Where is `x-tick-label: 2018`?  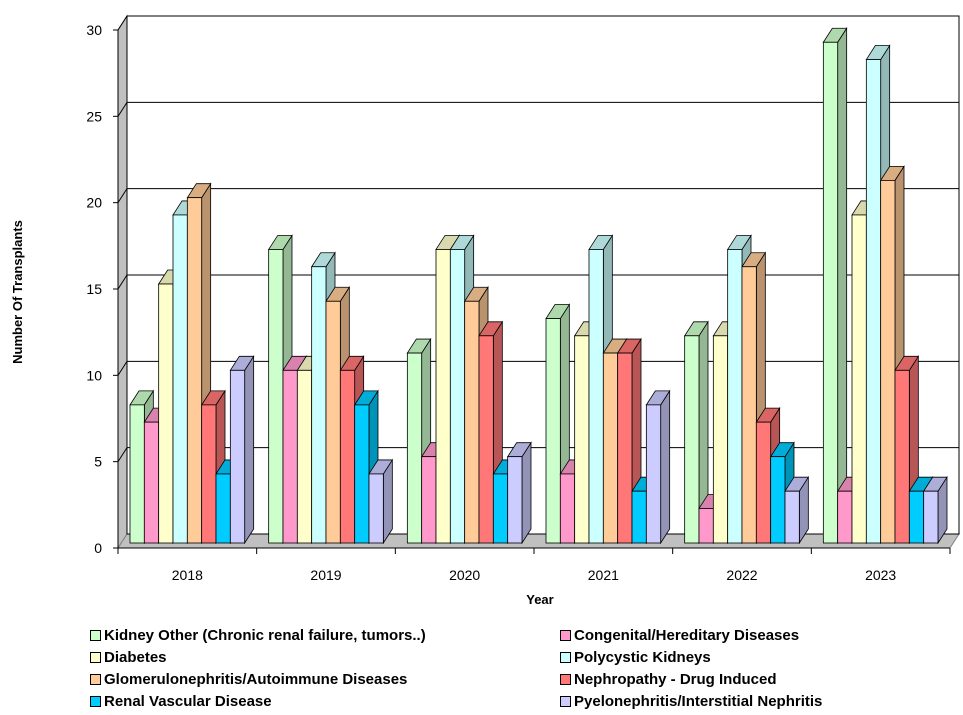
x-tick-label: 2018 is located at coordinates (187, 575).